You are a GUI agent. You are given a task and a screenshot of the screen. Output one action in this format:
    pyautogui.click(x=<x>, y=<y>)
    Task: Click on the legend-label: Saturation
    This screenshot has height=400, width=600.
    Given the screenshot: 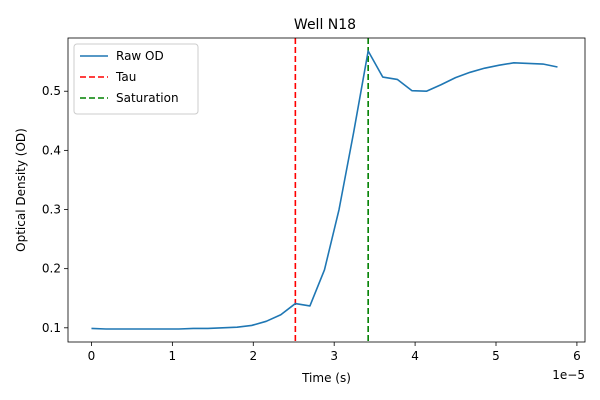 What is the action you would take?
    pyautogui.click(x=147, y=98)
    